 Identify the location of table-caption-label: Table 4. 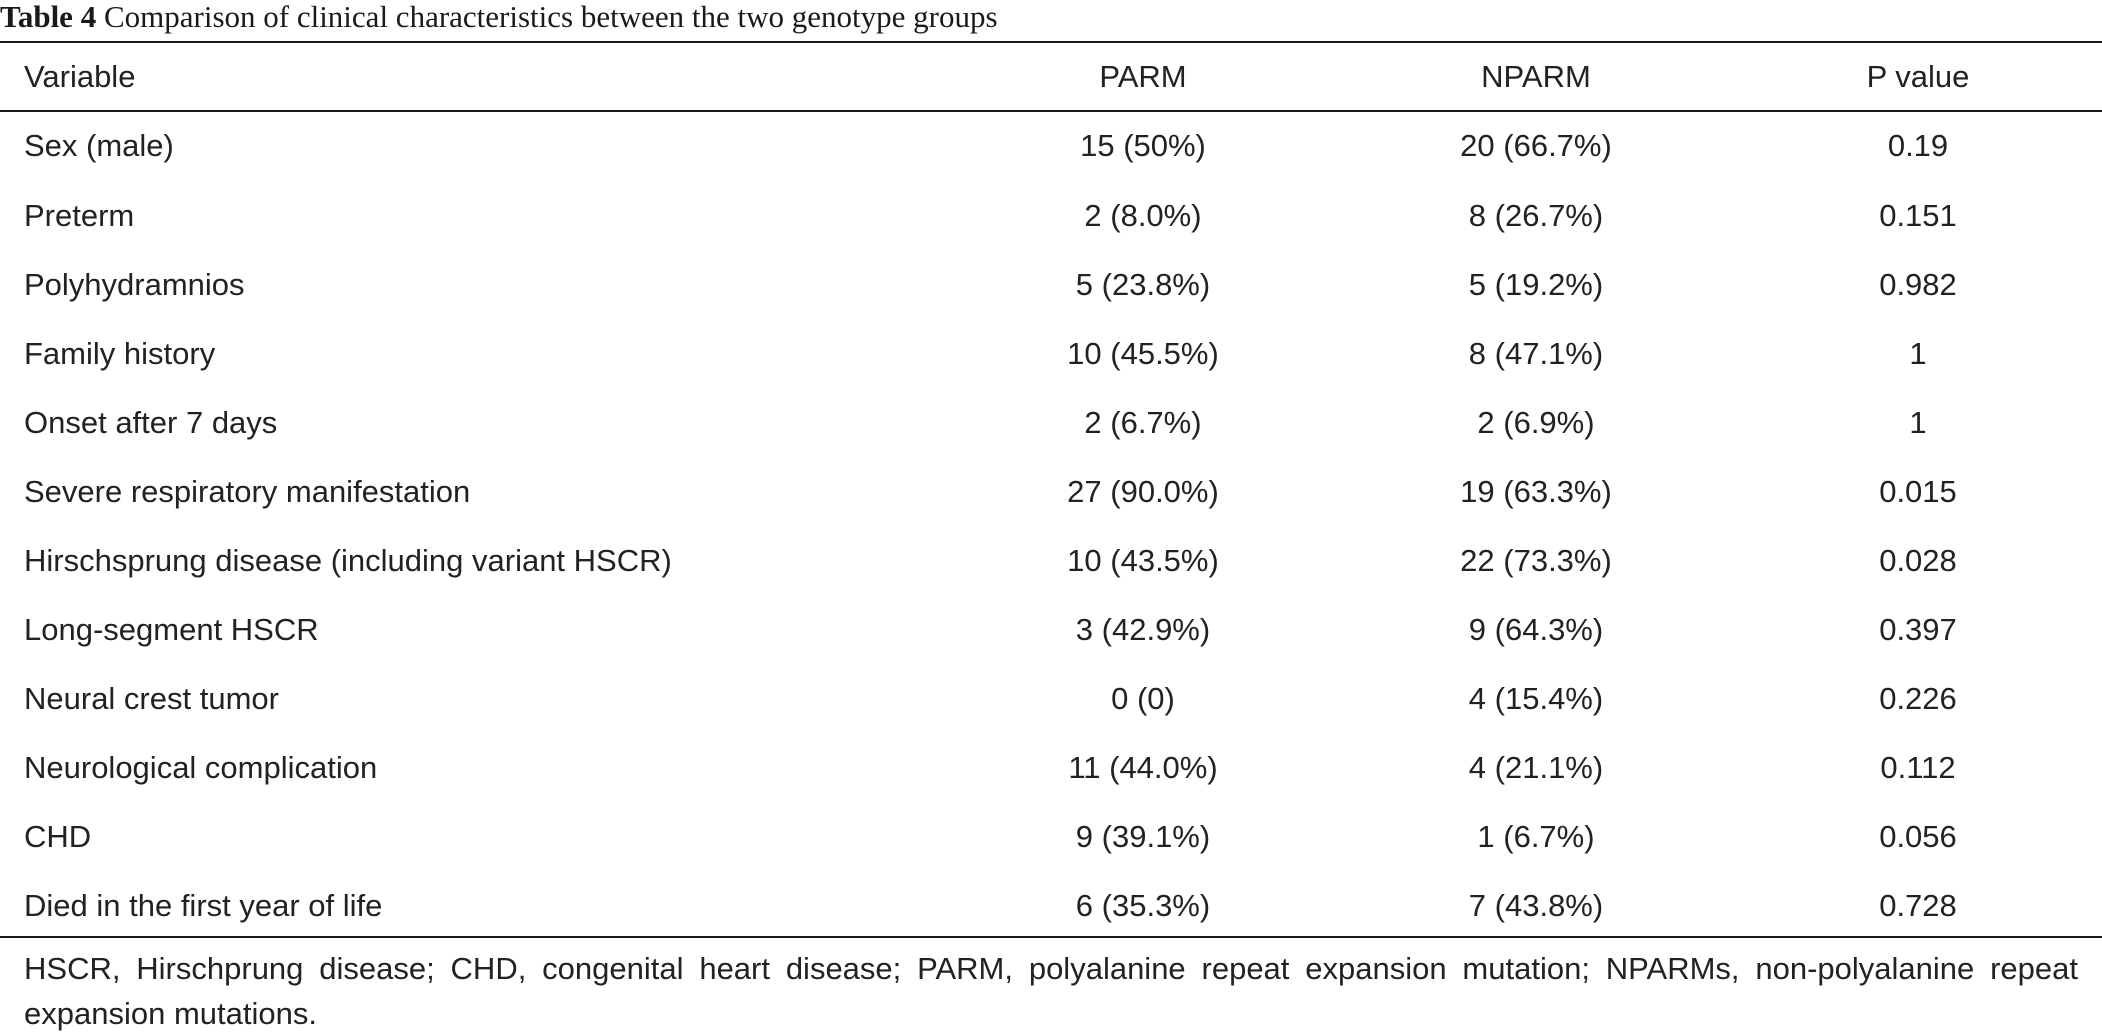
(48, 17).